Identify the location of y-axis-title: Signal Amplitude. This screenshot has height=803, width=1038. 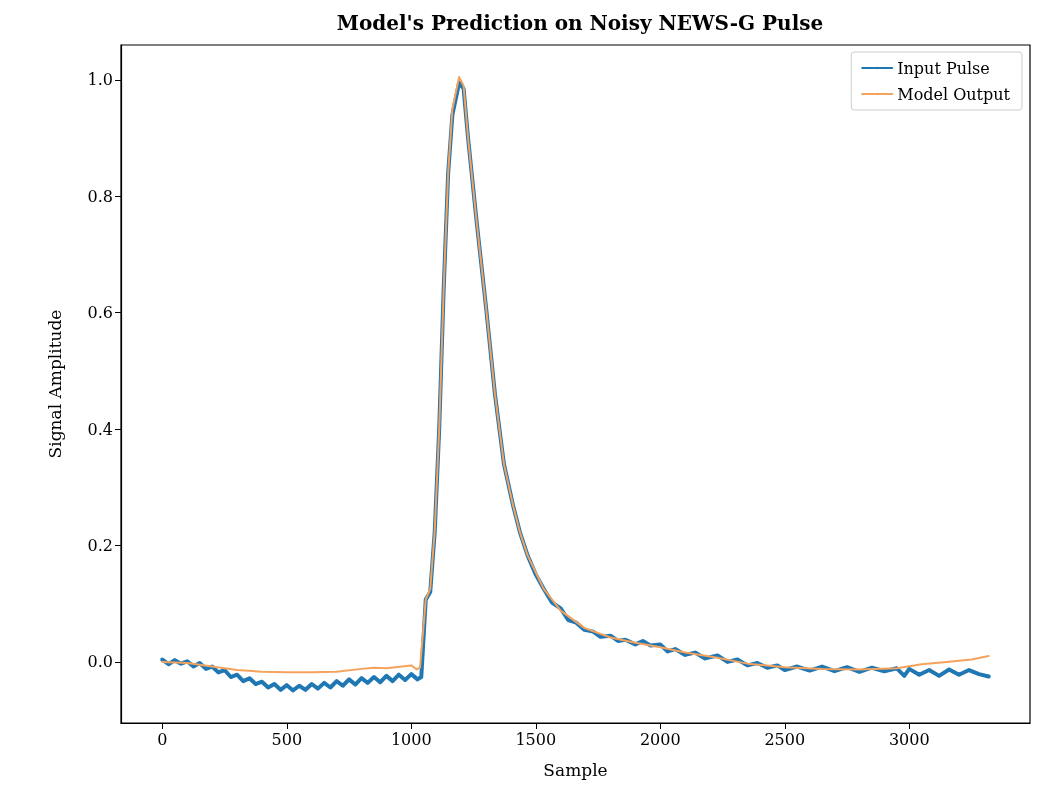
(54, 384).